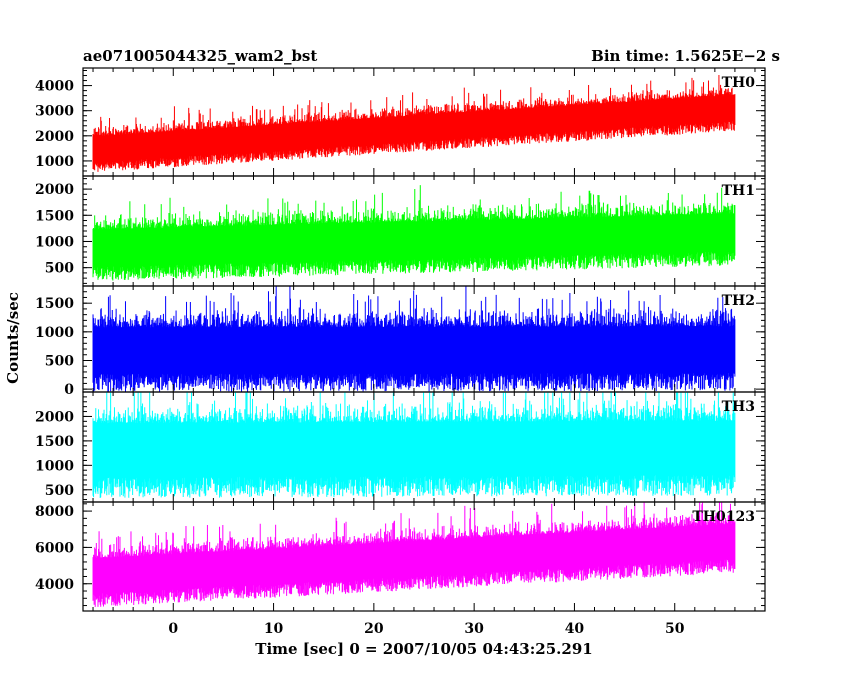 Image resolution: width=850 pixels, height=680 pixels. I want to click on band-label-th2: TH2, so click(738, 301).